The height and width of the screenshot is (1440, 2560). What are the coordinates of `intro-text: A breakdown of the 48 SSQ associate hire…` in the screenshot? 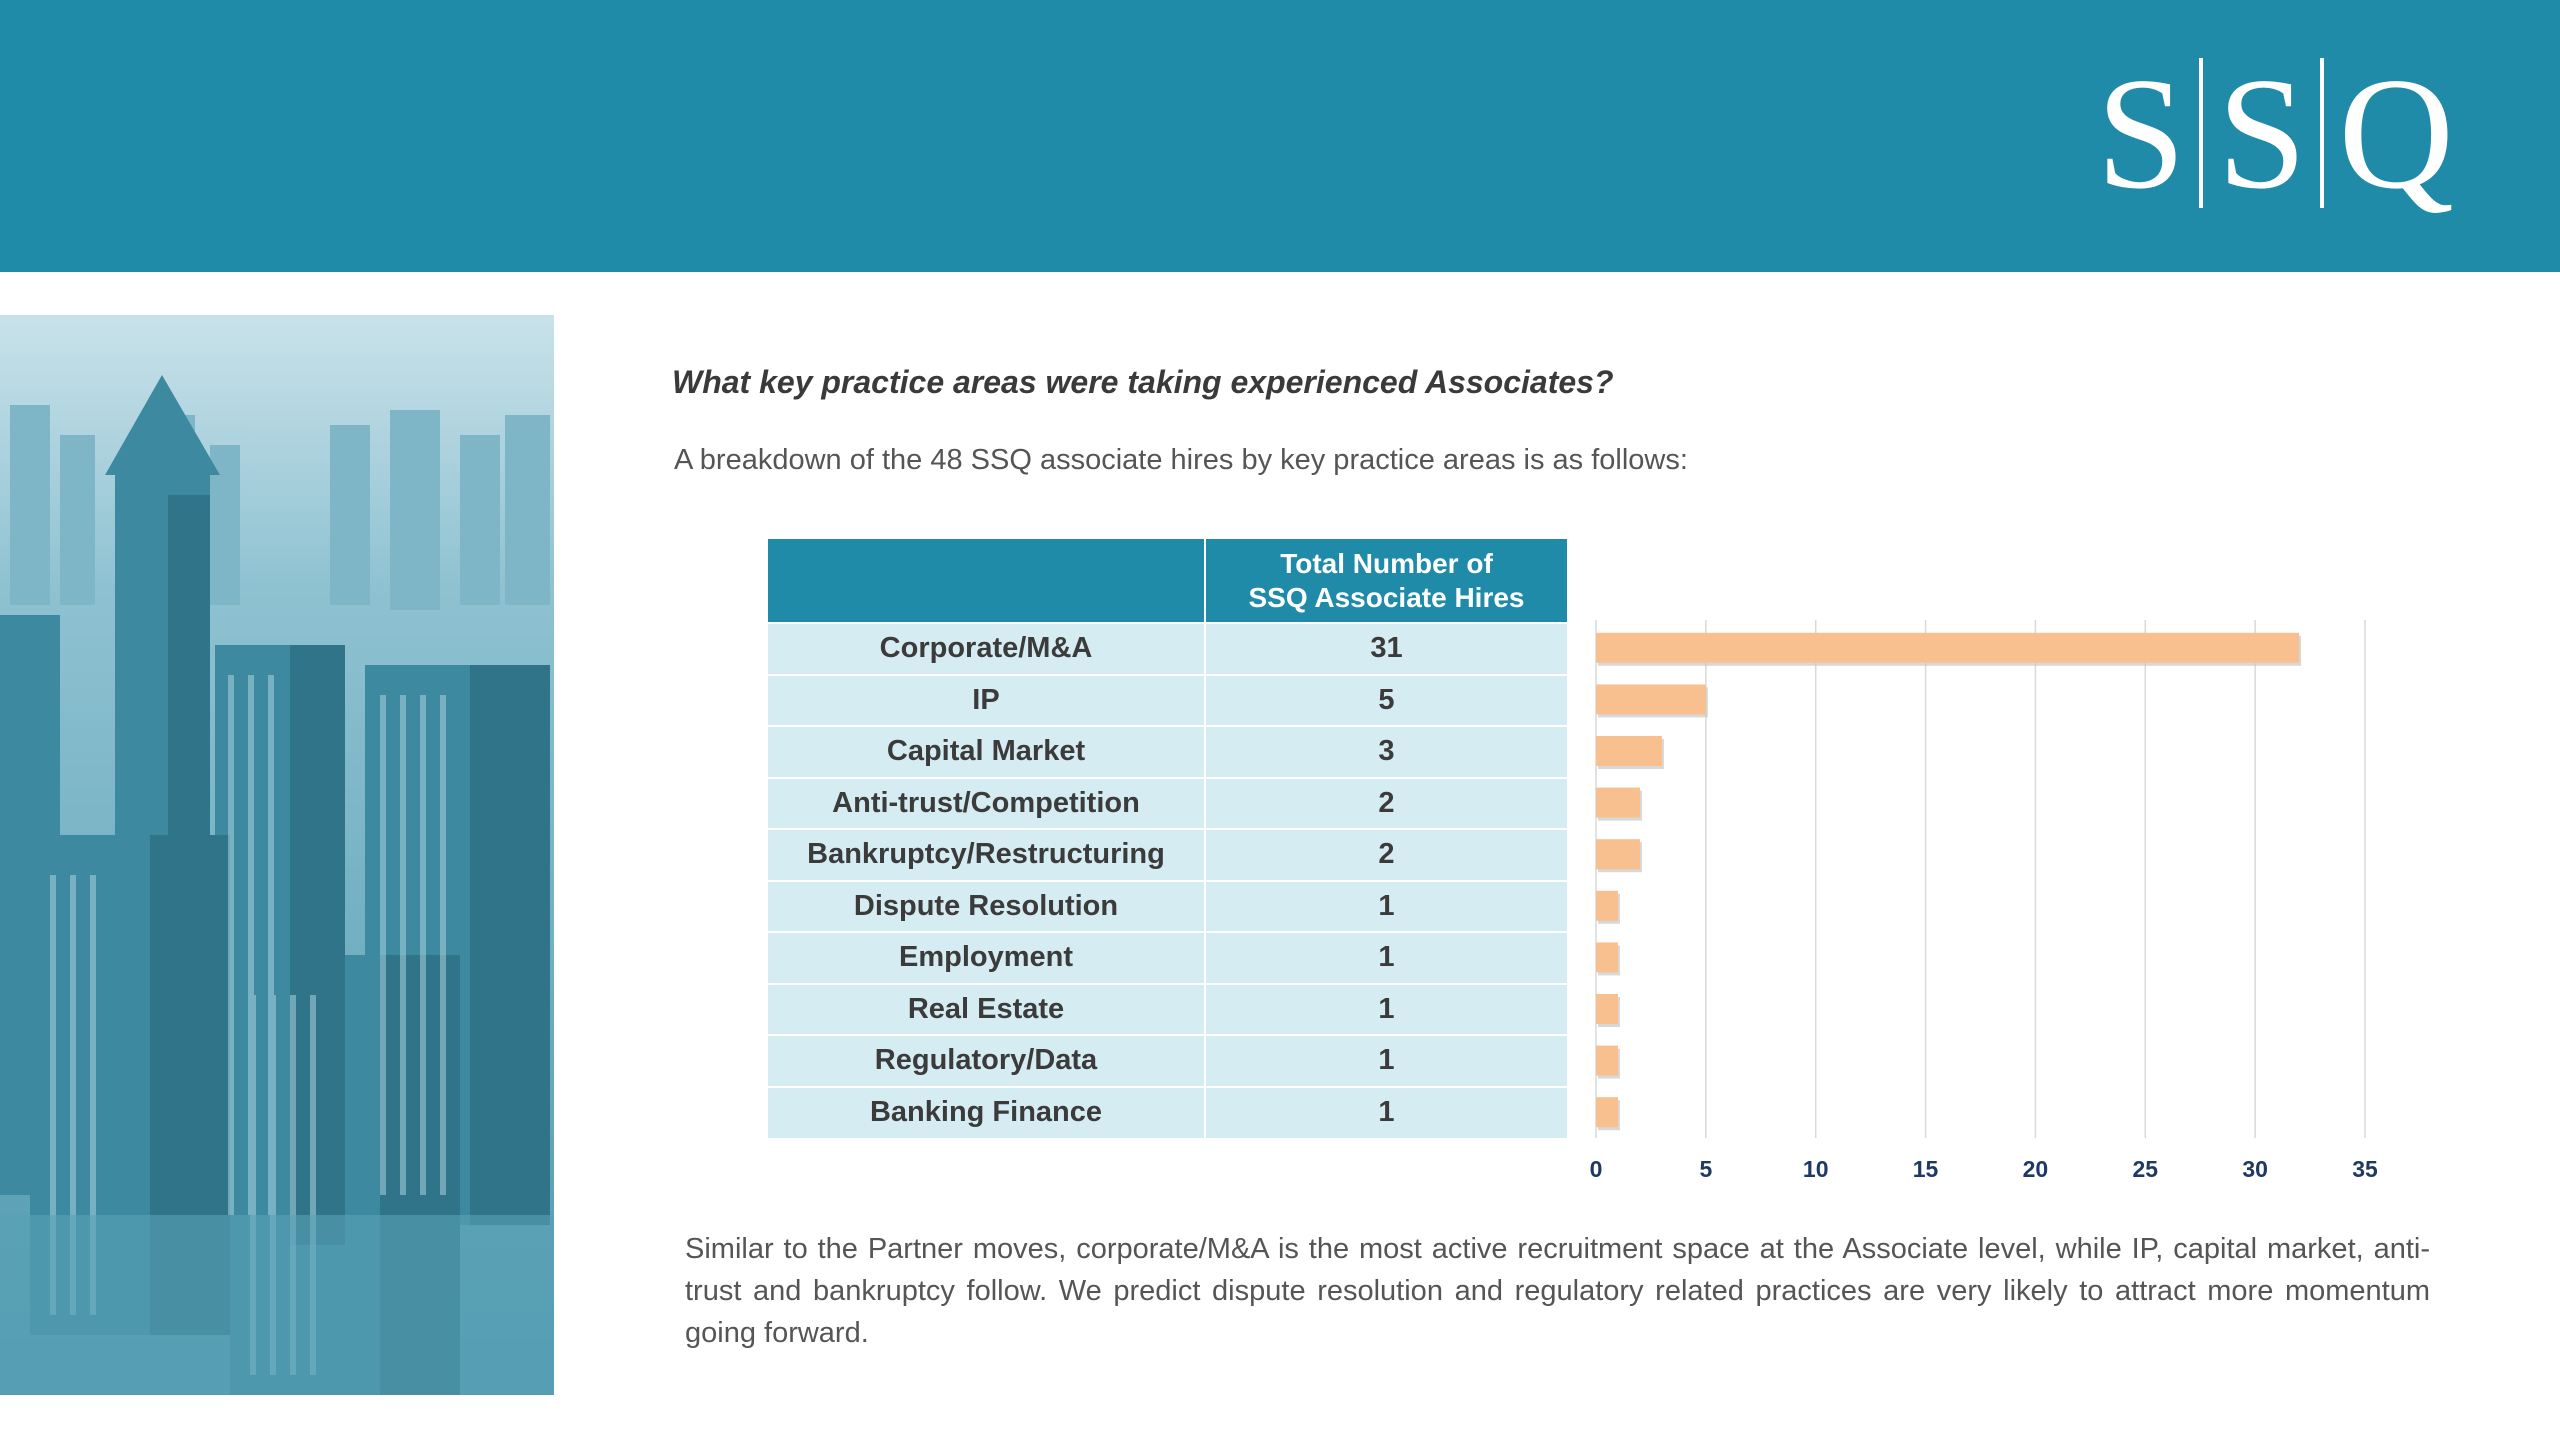 It's located at (1181, 460).